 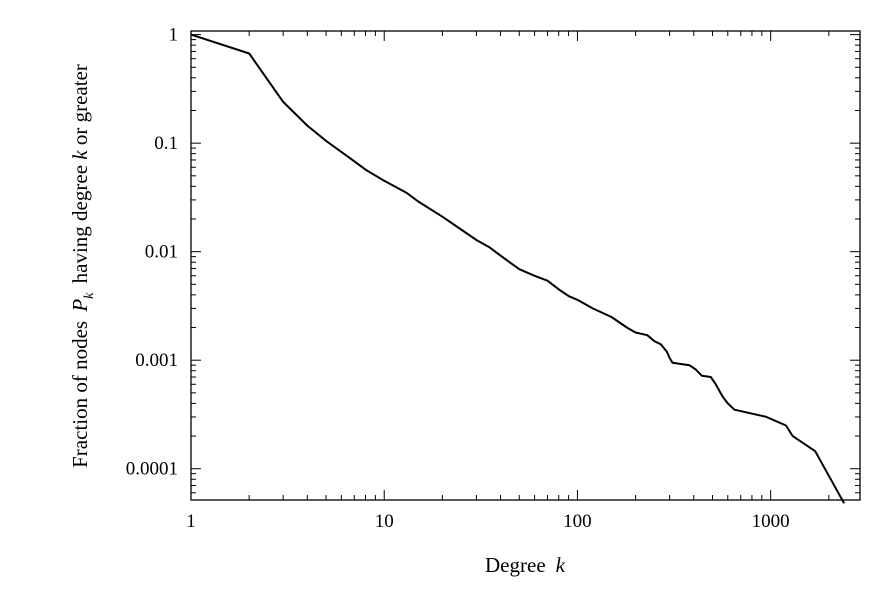 I want to click on y-axis-title-mid: having degree, so click(x=80, y=224).